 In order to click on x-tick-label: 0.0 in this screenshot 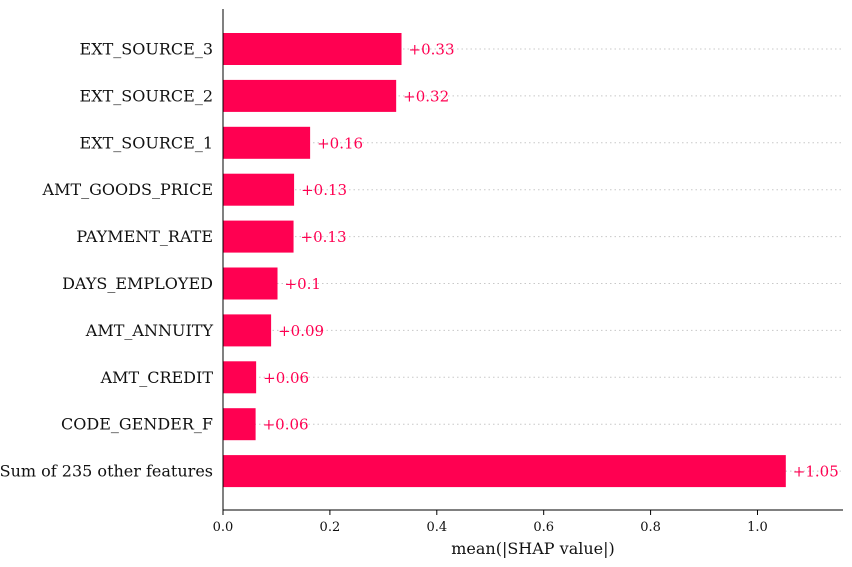, I will do `click(223, 527)`.